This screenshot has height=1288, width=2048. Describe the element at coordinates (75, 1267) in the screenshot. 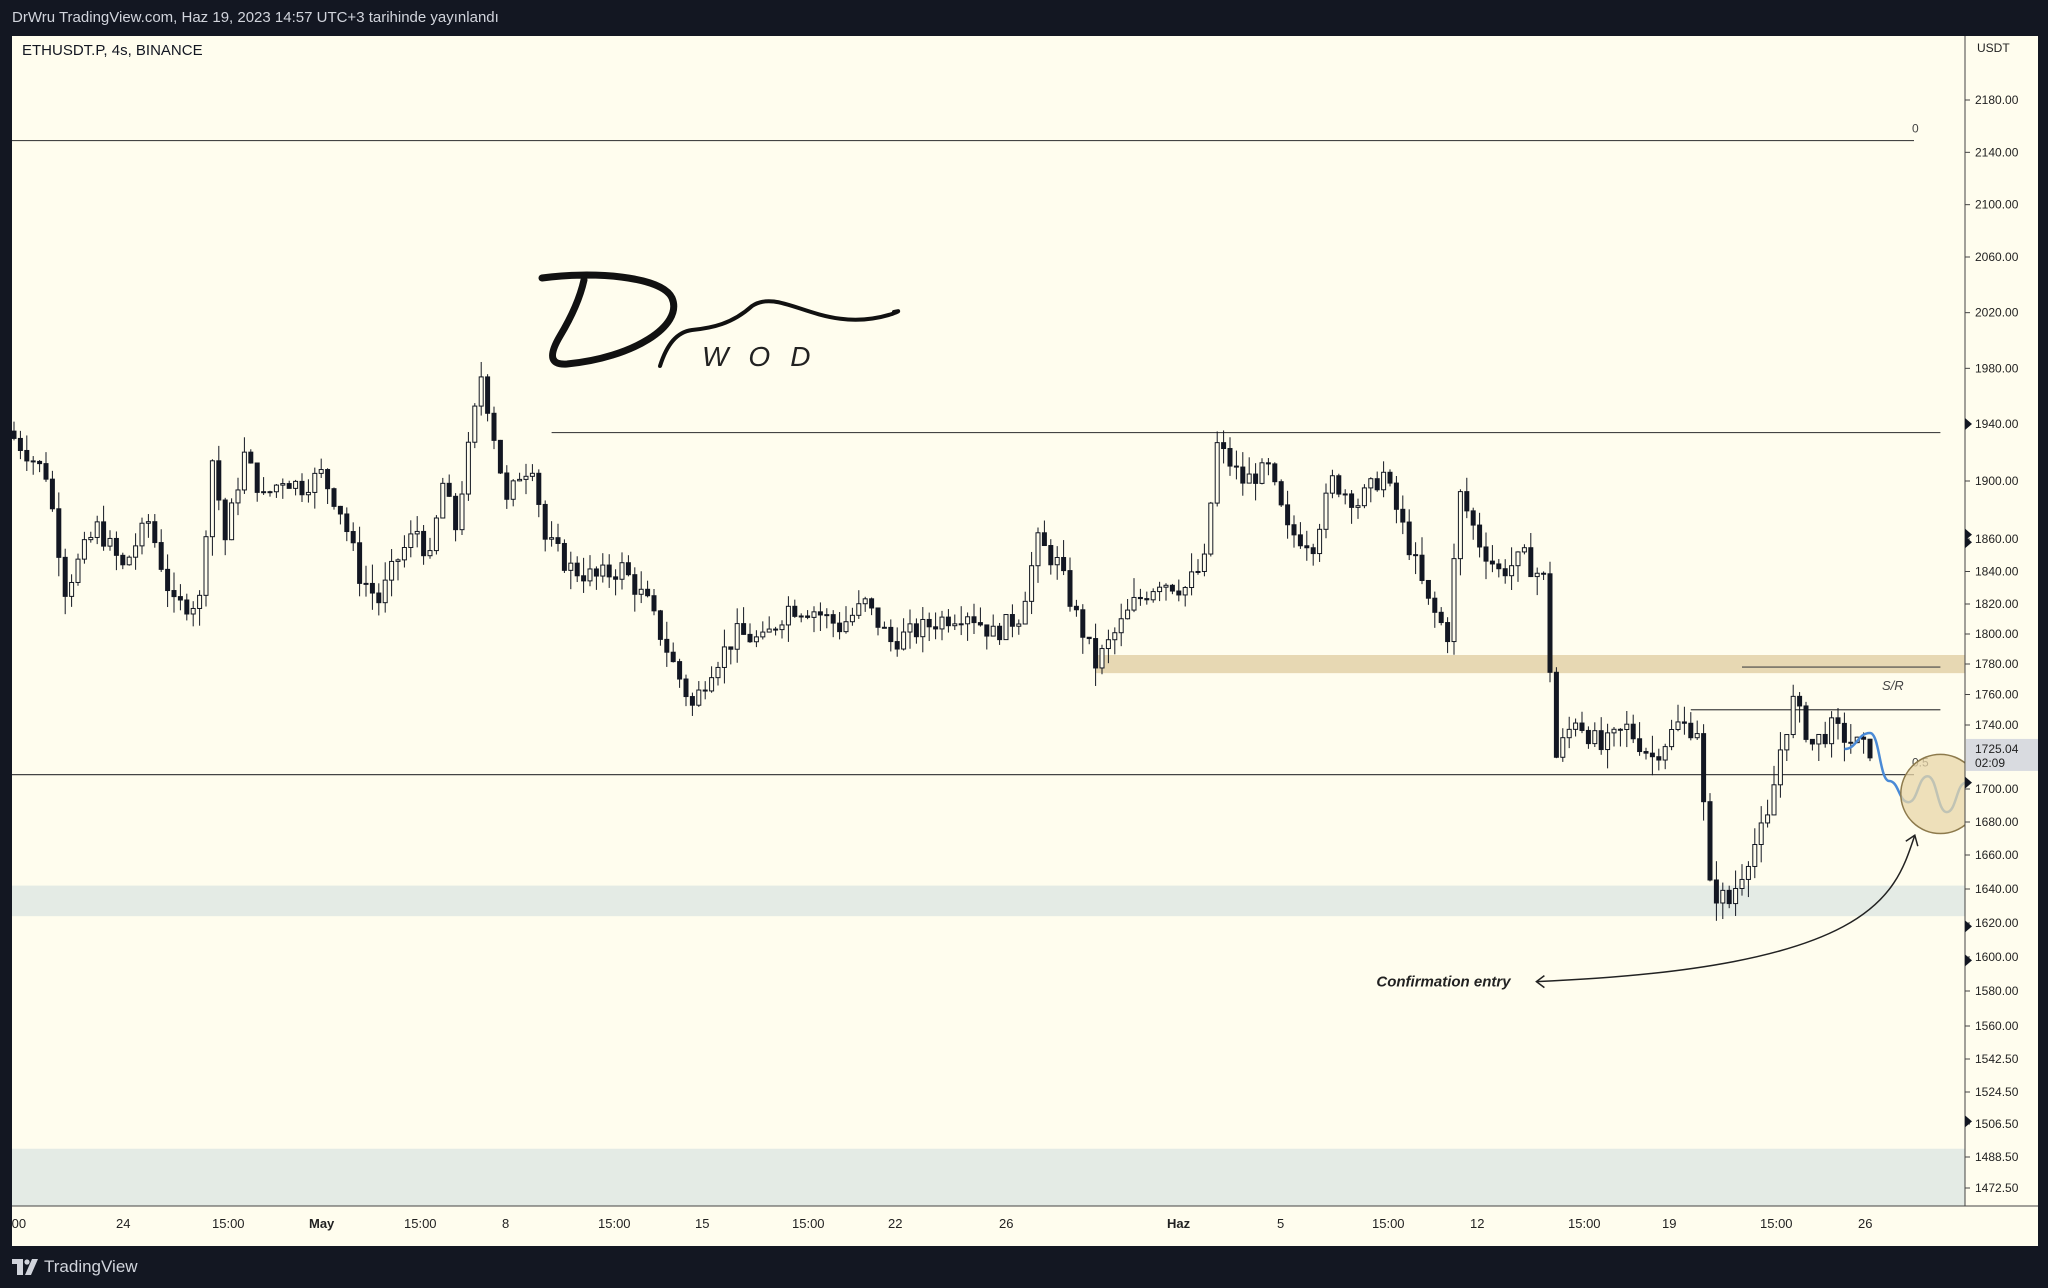

I see `tradingview-logo: TradingView` at that location.